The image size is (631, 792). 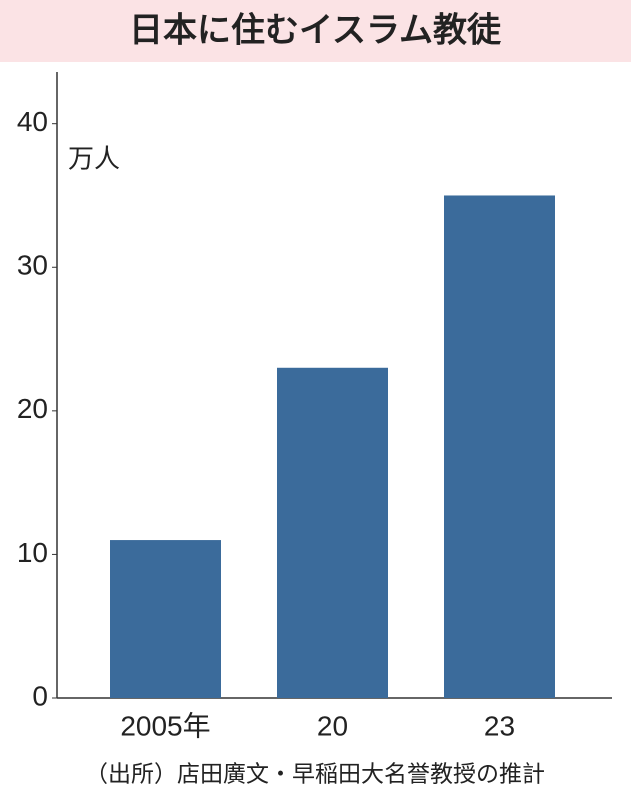 I want to click on x-tick-label: 2005年, so click(x=165, y=725).